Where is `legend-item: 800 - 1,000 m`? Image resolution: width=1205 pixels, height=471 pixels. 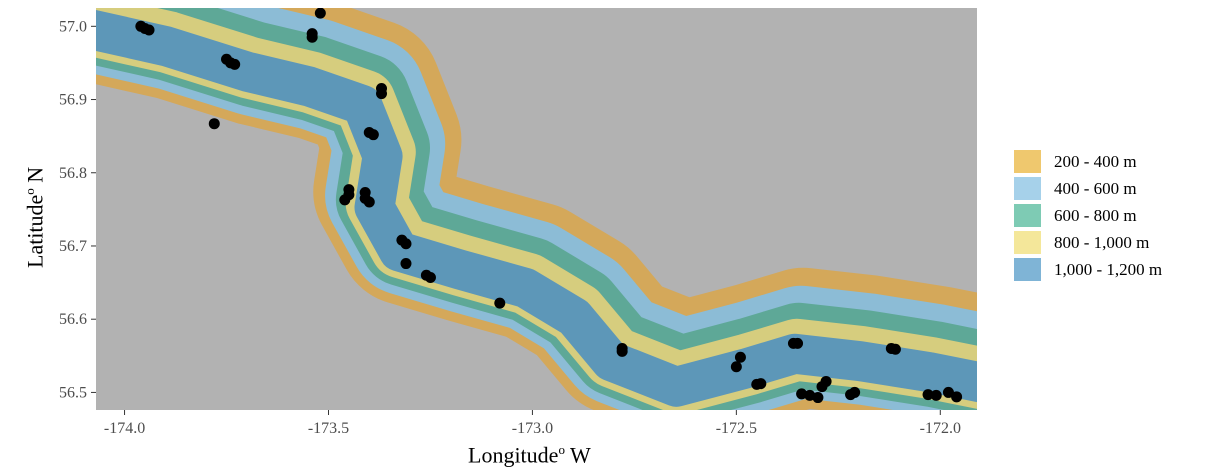
legend-item: 800 - 1,000 m is located at coordinates (1088, 242).